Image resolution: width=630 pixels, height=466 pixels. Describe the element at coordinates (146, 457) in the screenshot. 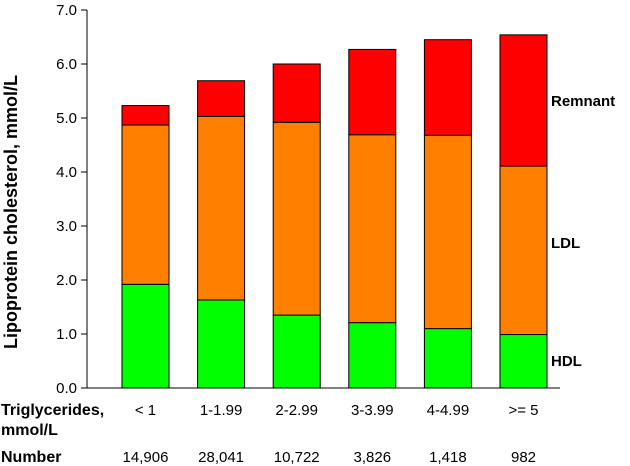

I see `number-value: 14,906` at that location.